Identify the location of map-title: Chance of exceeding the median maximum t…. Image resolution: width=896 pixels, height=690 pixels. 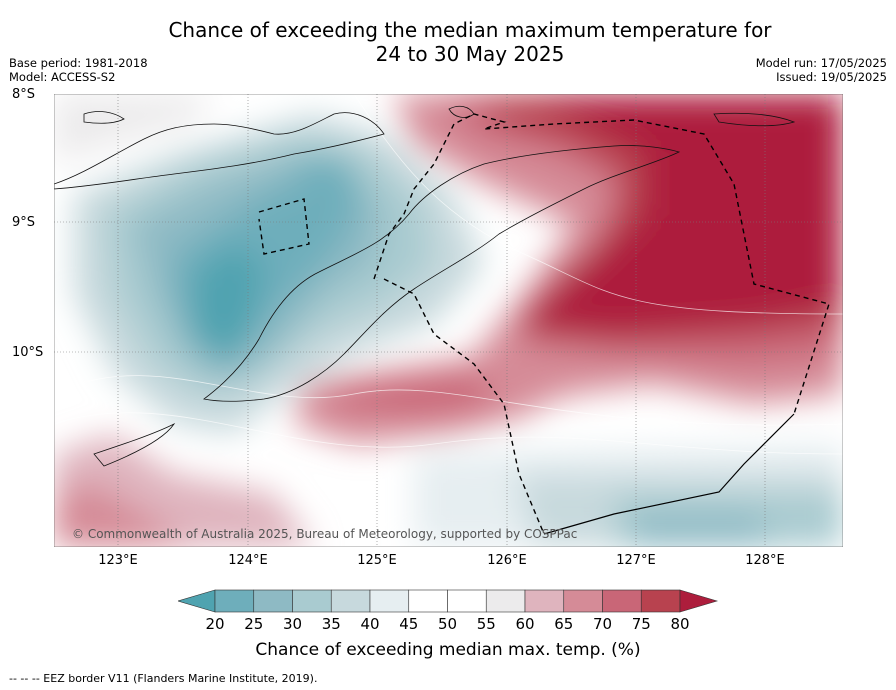
(448, 42).